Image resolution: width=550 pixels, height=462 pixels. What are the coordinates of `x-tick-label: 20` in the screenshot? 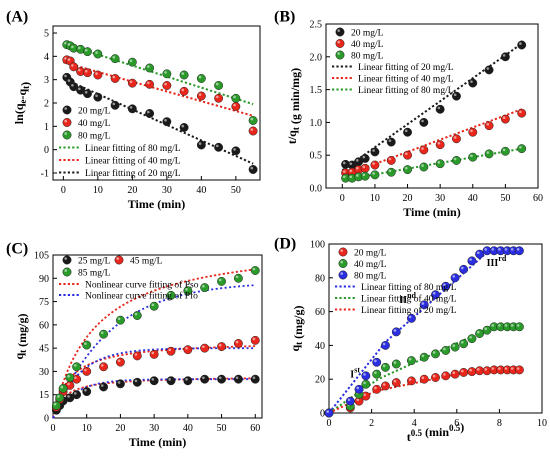 It's located at (132, 190).